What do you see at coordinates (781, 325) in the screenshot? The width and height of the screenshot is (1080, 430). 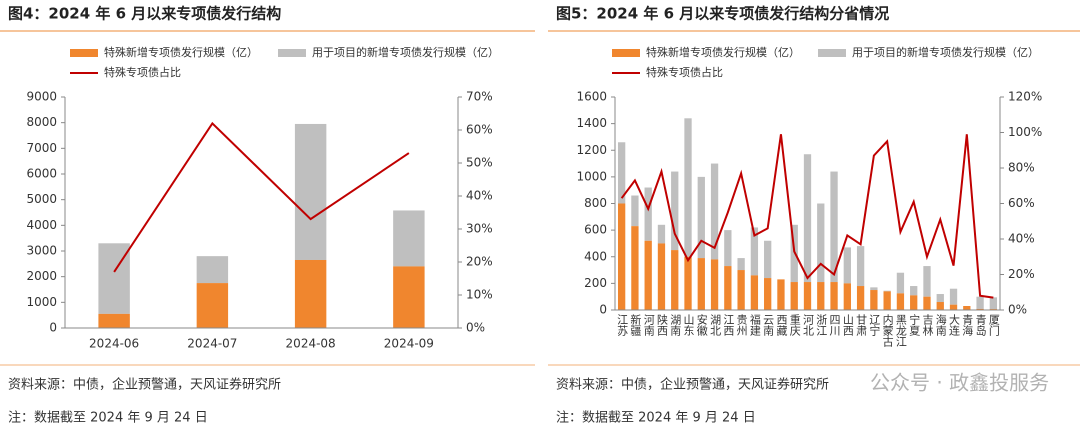 I see `x-tick-label: 西藏` at bounding box center [781, 325].